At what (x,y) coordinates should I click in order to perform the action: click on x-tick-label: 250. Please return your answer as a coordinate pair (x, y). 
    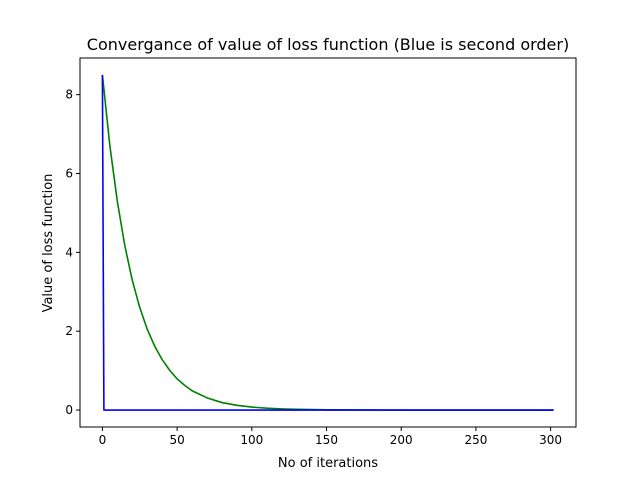
    Looking at the image, I should click on (475, 440).